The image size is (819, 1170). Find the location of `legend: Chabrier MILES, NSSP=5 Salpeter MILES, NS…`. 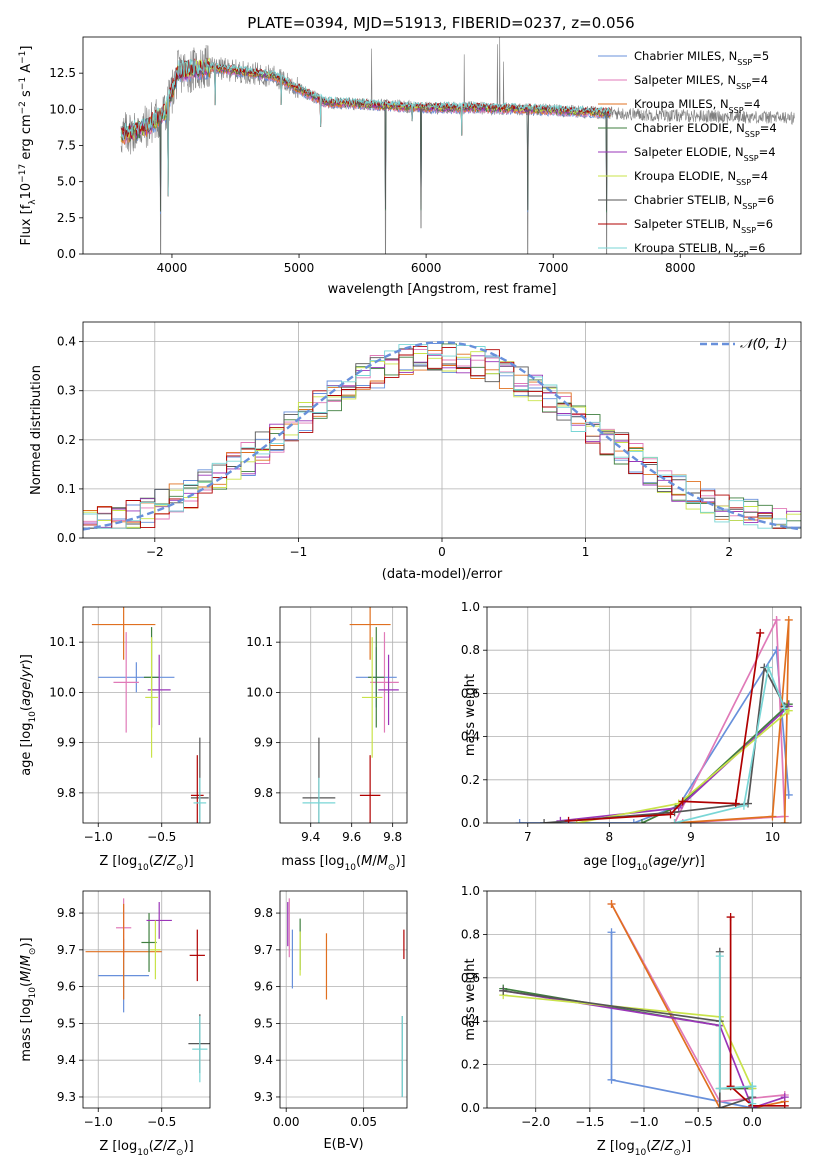

legend: Chabrier MILES, NSSP=5 Salpeter MILES, NS… is located at coordinates (687, 154).